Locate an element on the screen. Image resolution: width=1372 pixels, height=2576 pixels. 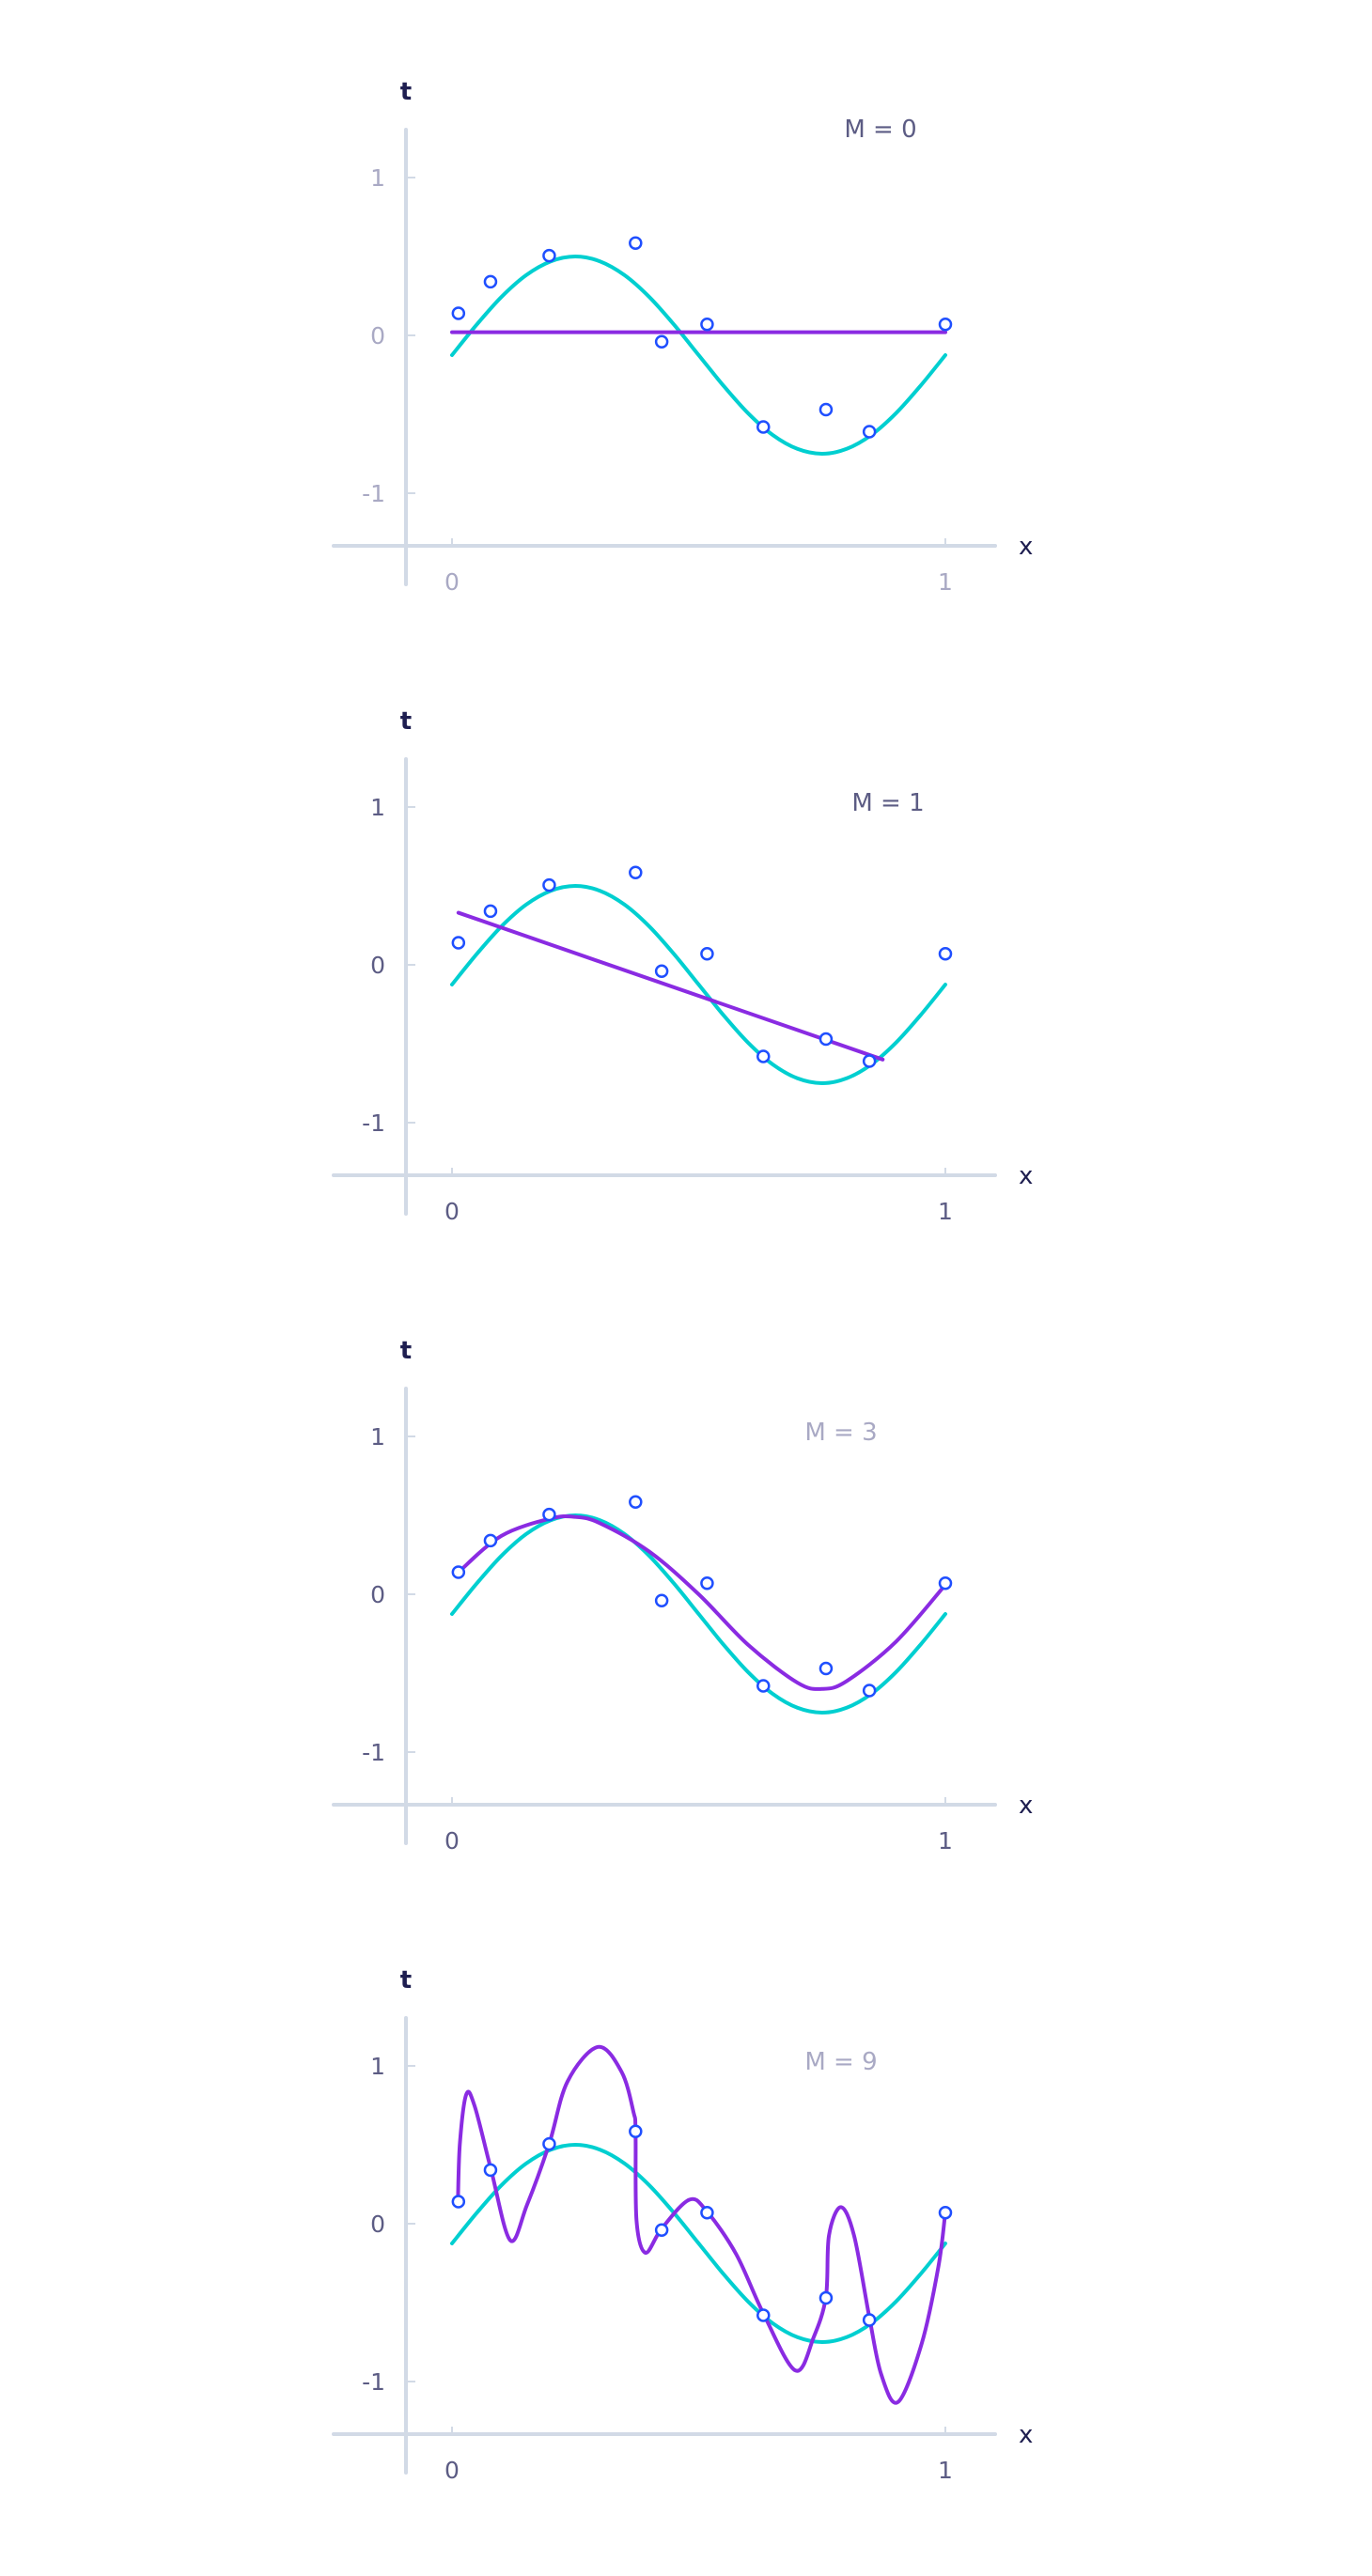
chart-panel-3: 1 0 -1 0 1 t x M = 9 is located at coordinates (682, 2225).